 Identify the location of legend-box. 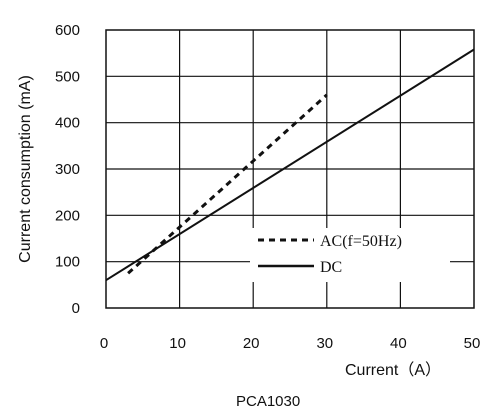
(350, 255).